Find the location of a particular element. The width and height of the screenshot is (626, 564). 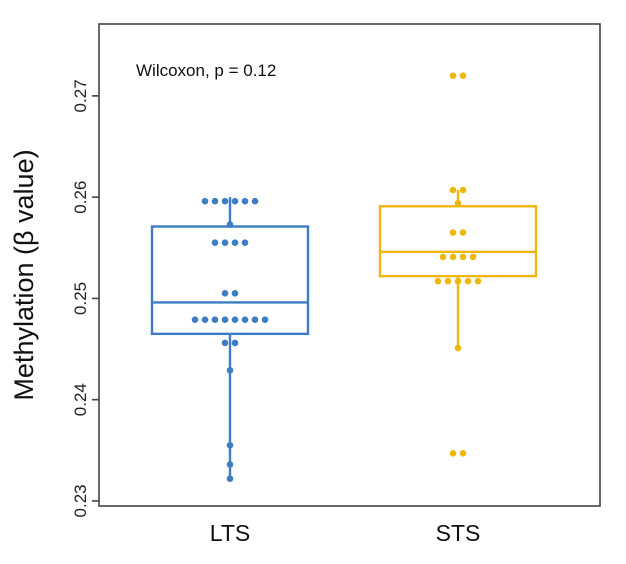

y-tick-label: 0.27 is located at coordinates (80, 95).